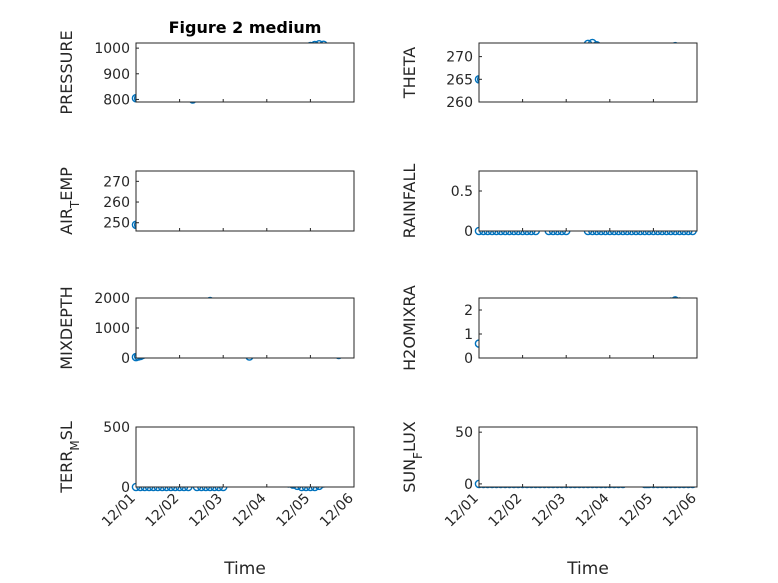 Image resolution: width=778 pixels, height=583 pixels. What do you see at coordinates (112, 299) in the screenshot?
I see `y-tick-label: 2000` at bounding box center [112, 299].